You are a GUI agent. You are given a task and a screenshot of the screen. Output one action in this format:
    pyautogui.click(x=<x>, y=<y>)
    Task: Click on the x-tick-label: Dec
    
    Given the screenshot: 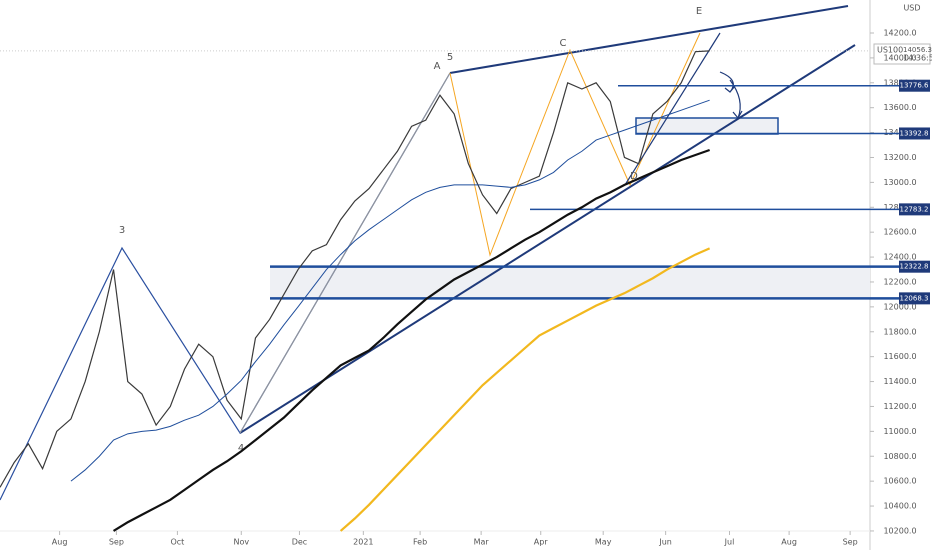 What is the action you would take?
    pyautogui.click(x=299, y=542)
    